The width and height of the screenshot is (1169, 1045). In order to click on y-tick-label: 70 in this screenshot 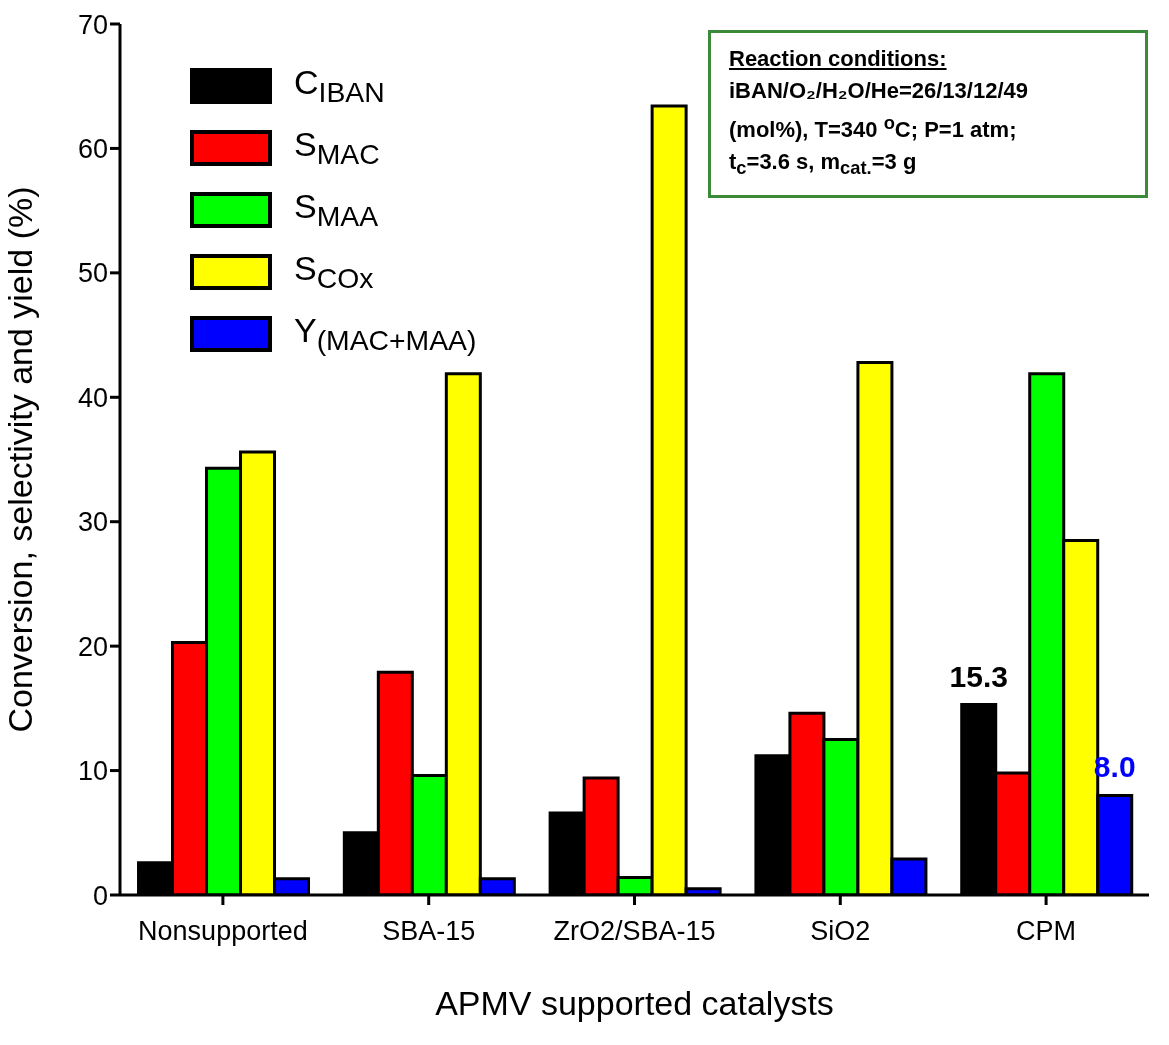, I will do `click(92, 24)`.